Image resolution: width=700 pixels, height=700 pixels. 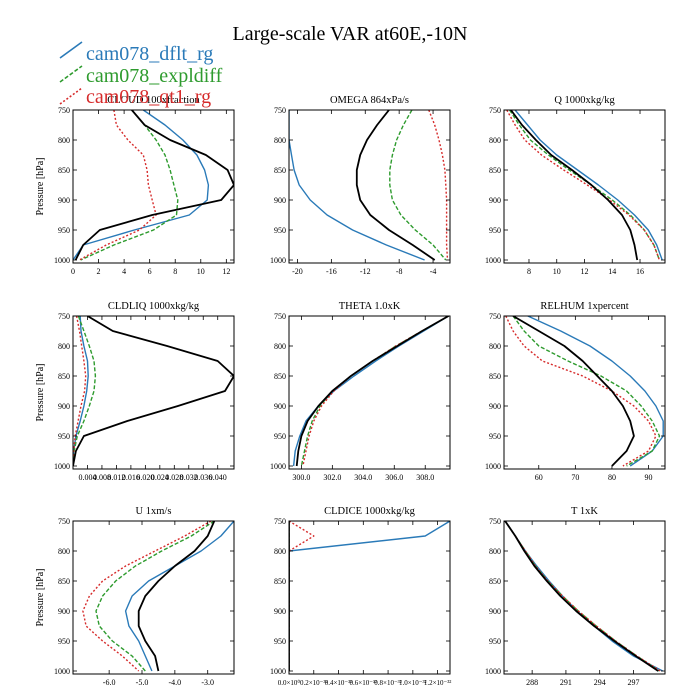 I want to click on x-tick-label: -8, so click(x=399, y=271).